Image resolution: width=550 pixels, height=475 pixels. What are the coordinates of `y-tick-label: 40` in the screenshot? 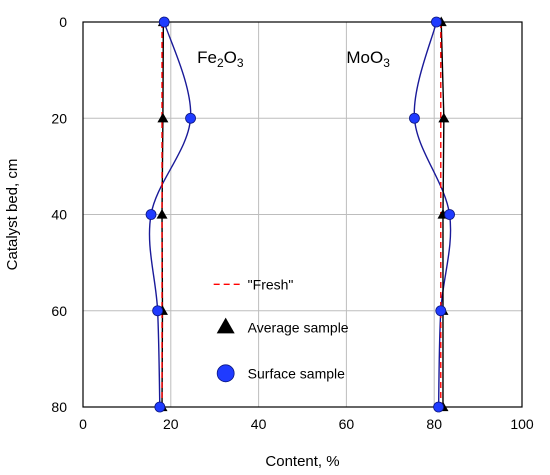 It's located at (59, 215).